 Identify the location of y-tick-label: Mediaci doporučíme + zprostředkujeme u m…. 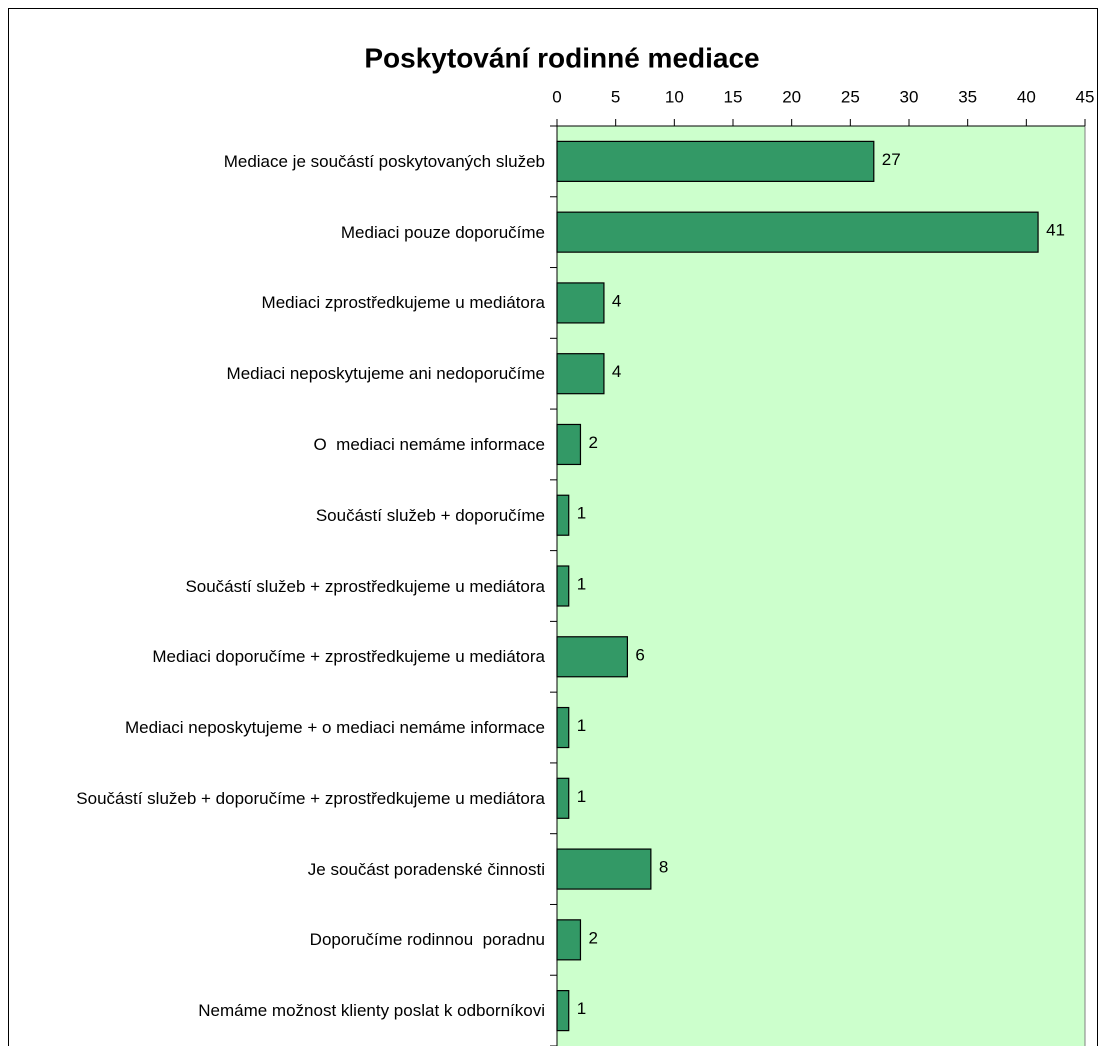
(348, 657).